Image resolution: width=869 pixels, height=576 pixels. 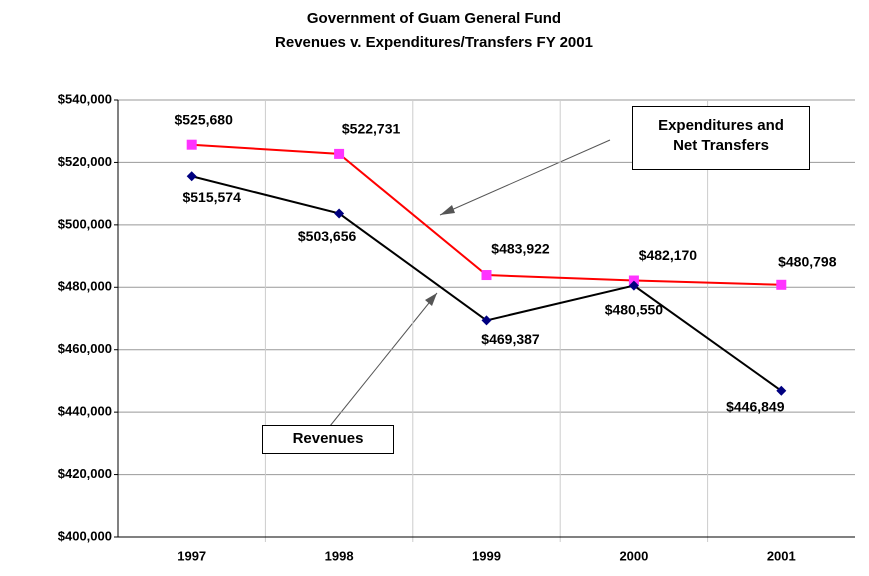 I want to click on annotation-box: Revenues, so click(x=328, y=439).